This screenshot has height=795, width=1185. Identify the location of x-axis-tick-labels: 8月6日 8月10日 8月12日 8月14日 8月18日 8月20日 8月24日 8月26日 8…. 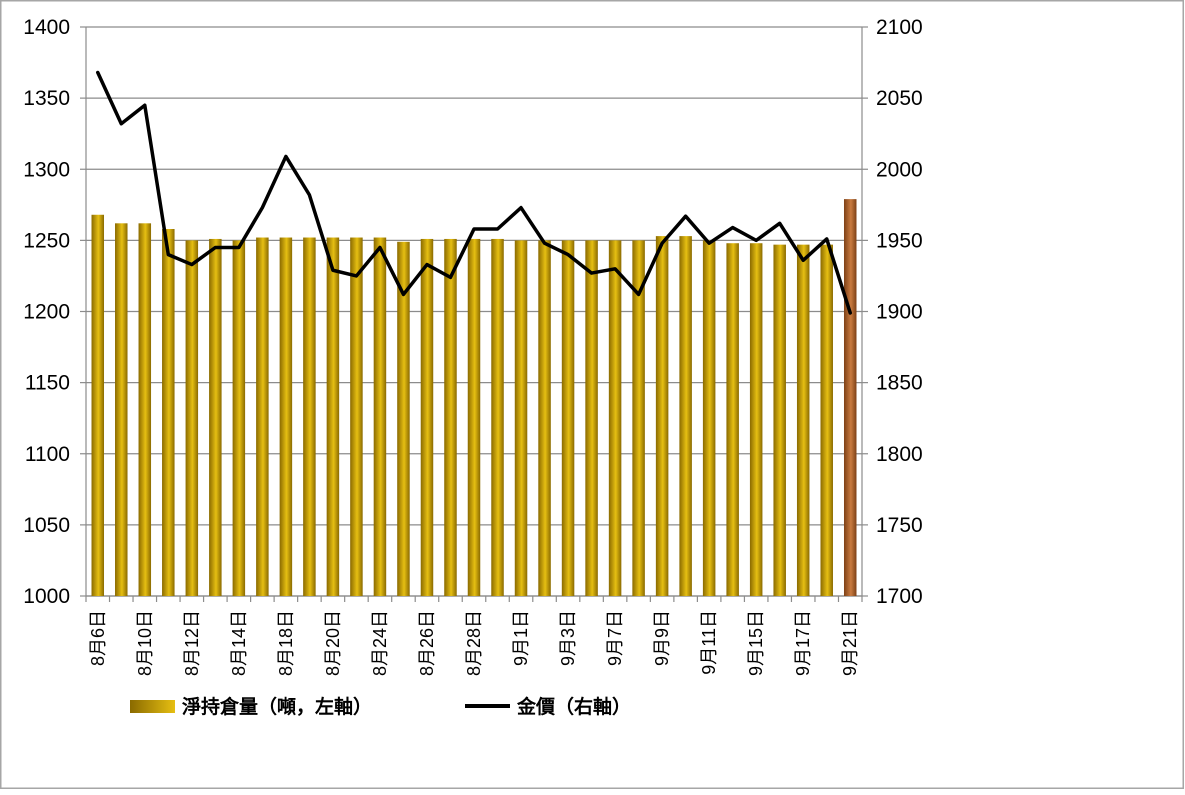
(474, 643).